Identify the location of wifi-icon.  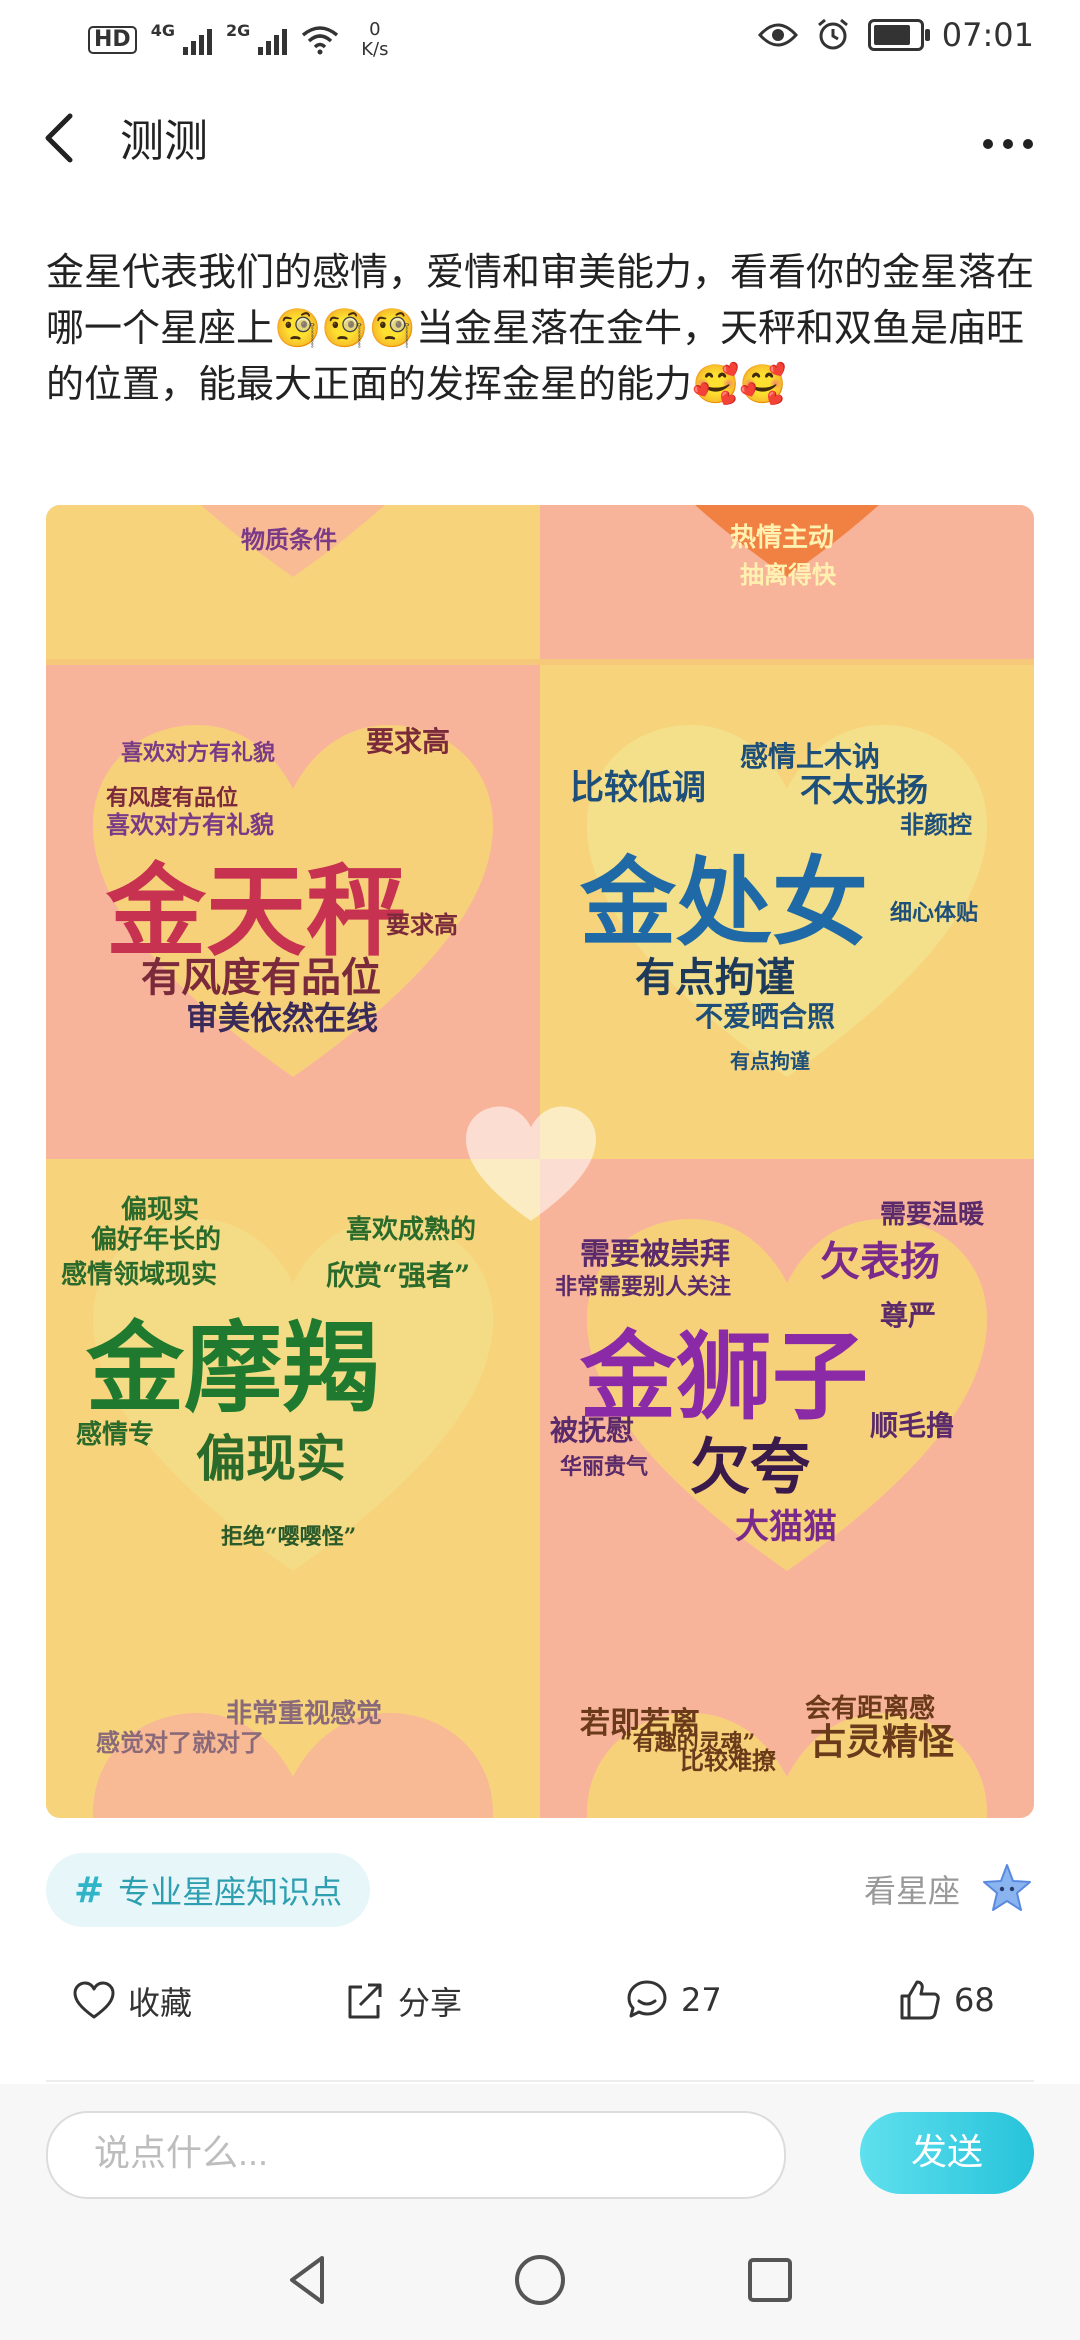
(320, 40).